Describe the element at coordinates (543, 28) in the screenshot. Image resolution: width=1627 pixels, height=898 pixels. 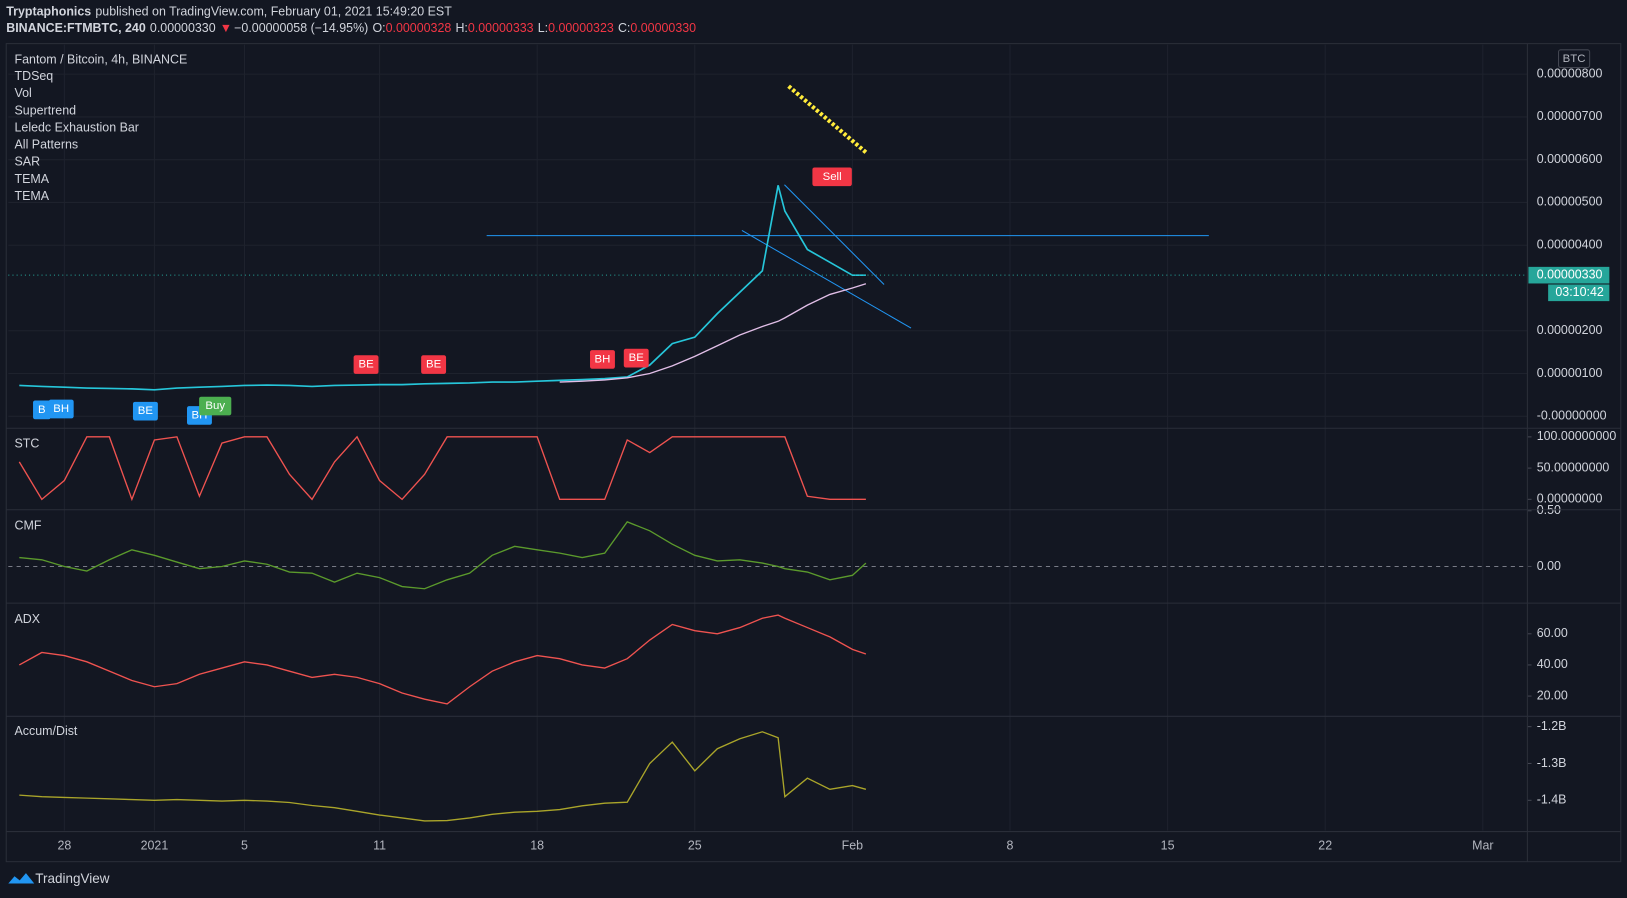
I see `ohlc-label: L:` at that location.